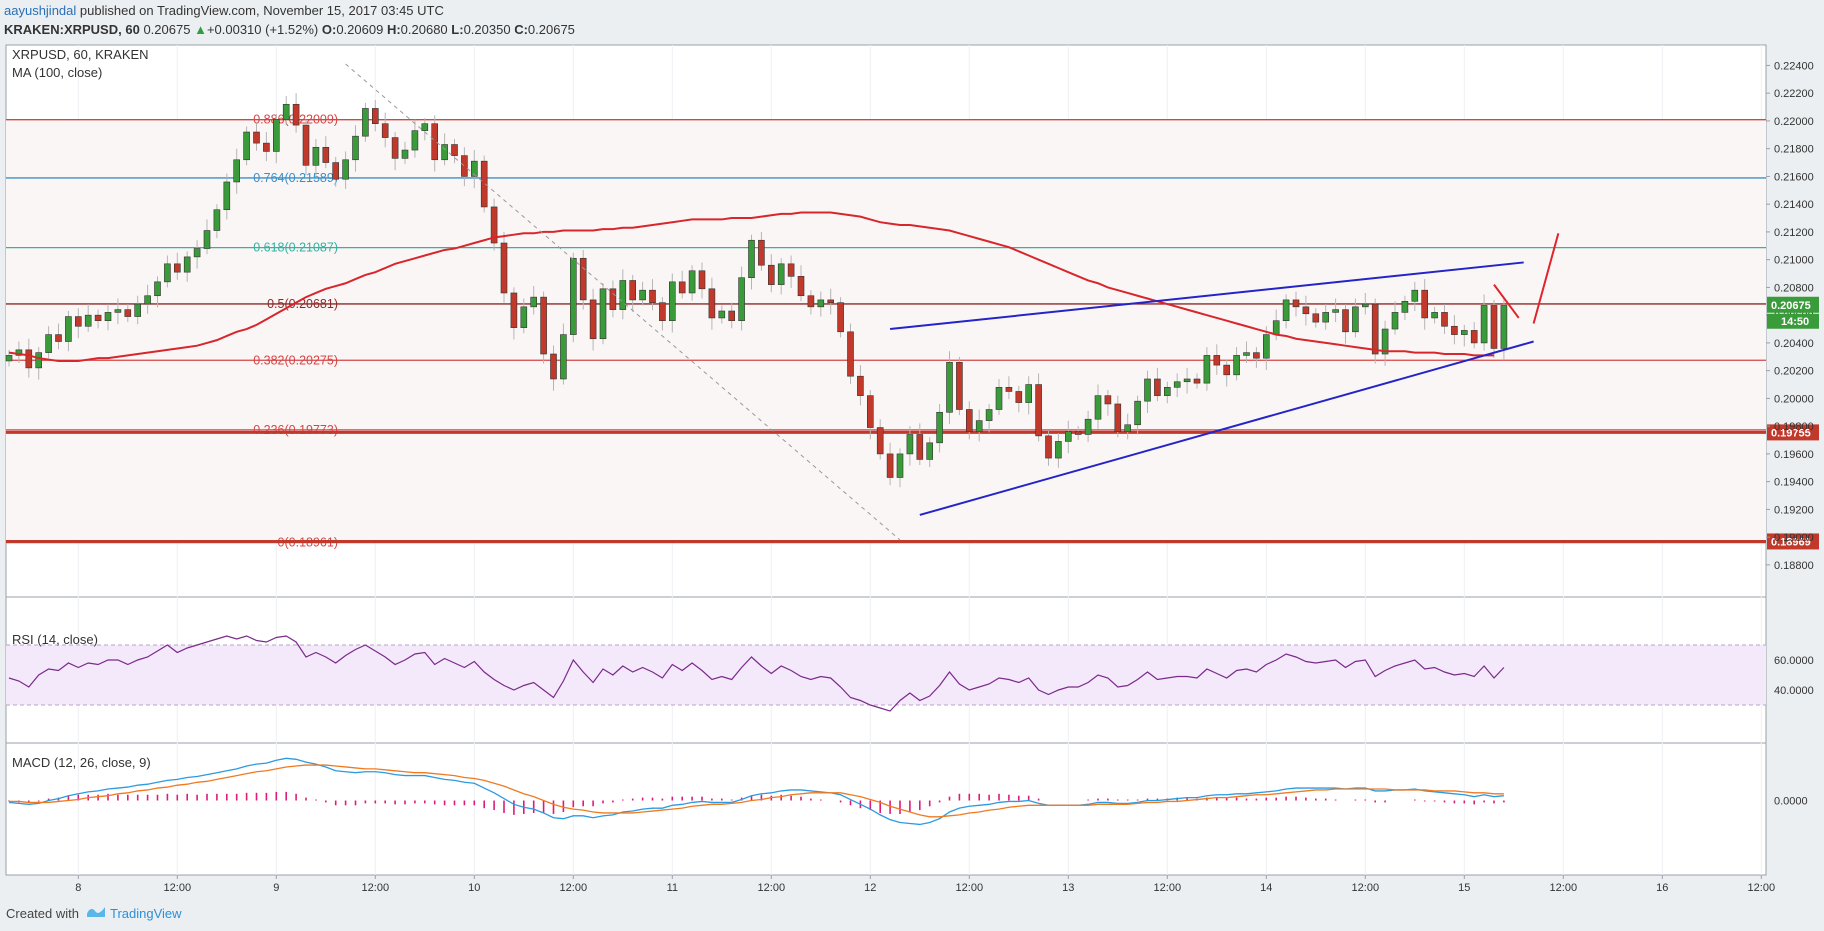 The image size is (1824, 931). Describe the element at coordinates (551, 29) in the screenshot. I see `close-value: 0.20675` at that location.